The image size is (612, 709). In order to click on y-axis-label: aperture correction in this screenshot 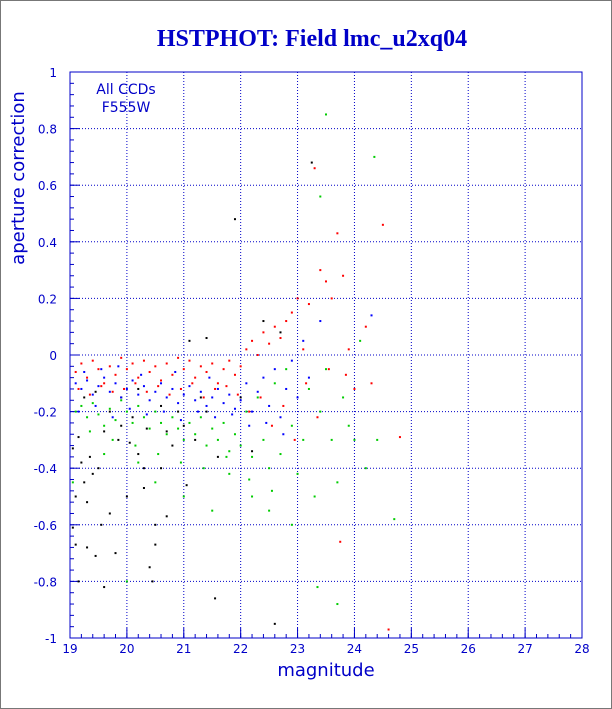, I will do `click(18, 178)`.